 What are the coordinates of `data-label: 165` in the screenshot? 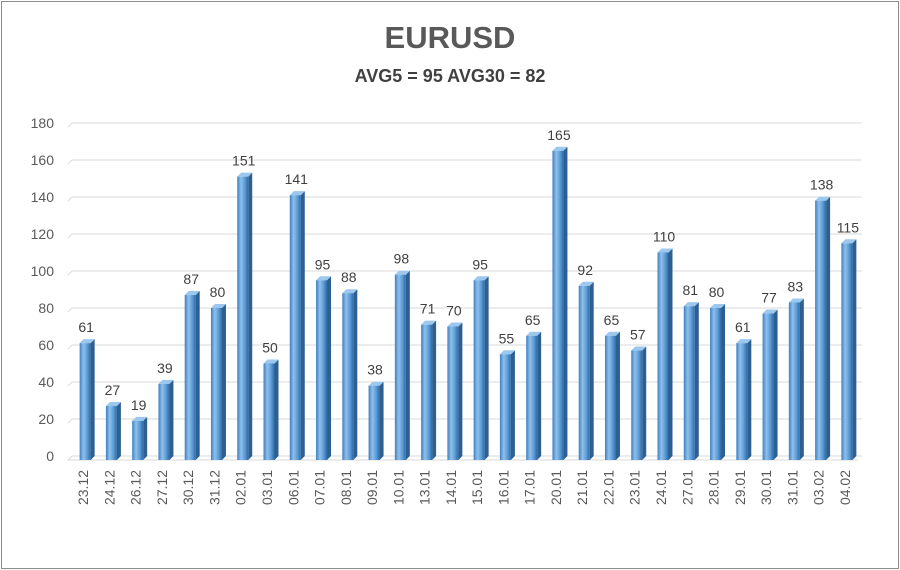 It's located at (559, 135).